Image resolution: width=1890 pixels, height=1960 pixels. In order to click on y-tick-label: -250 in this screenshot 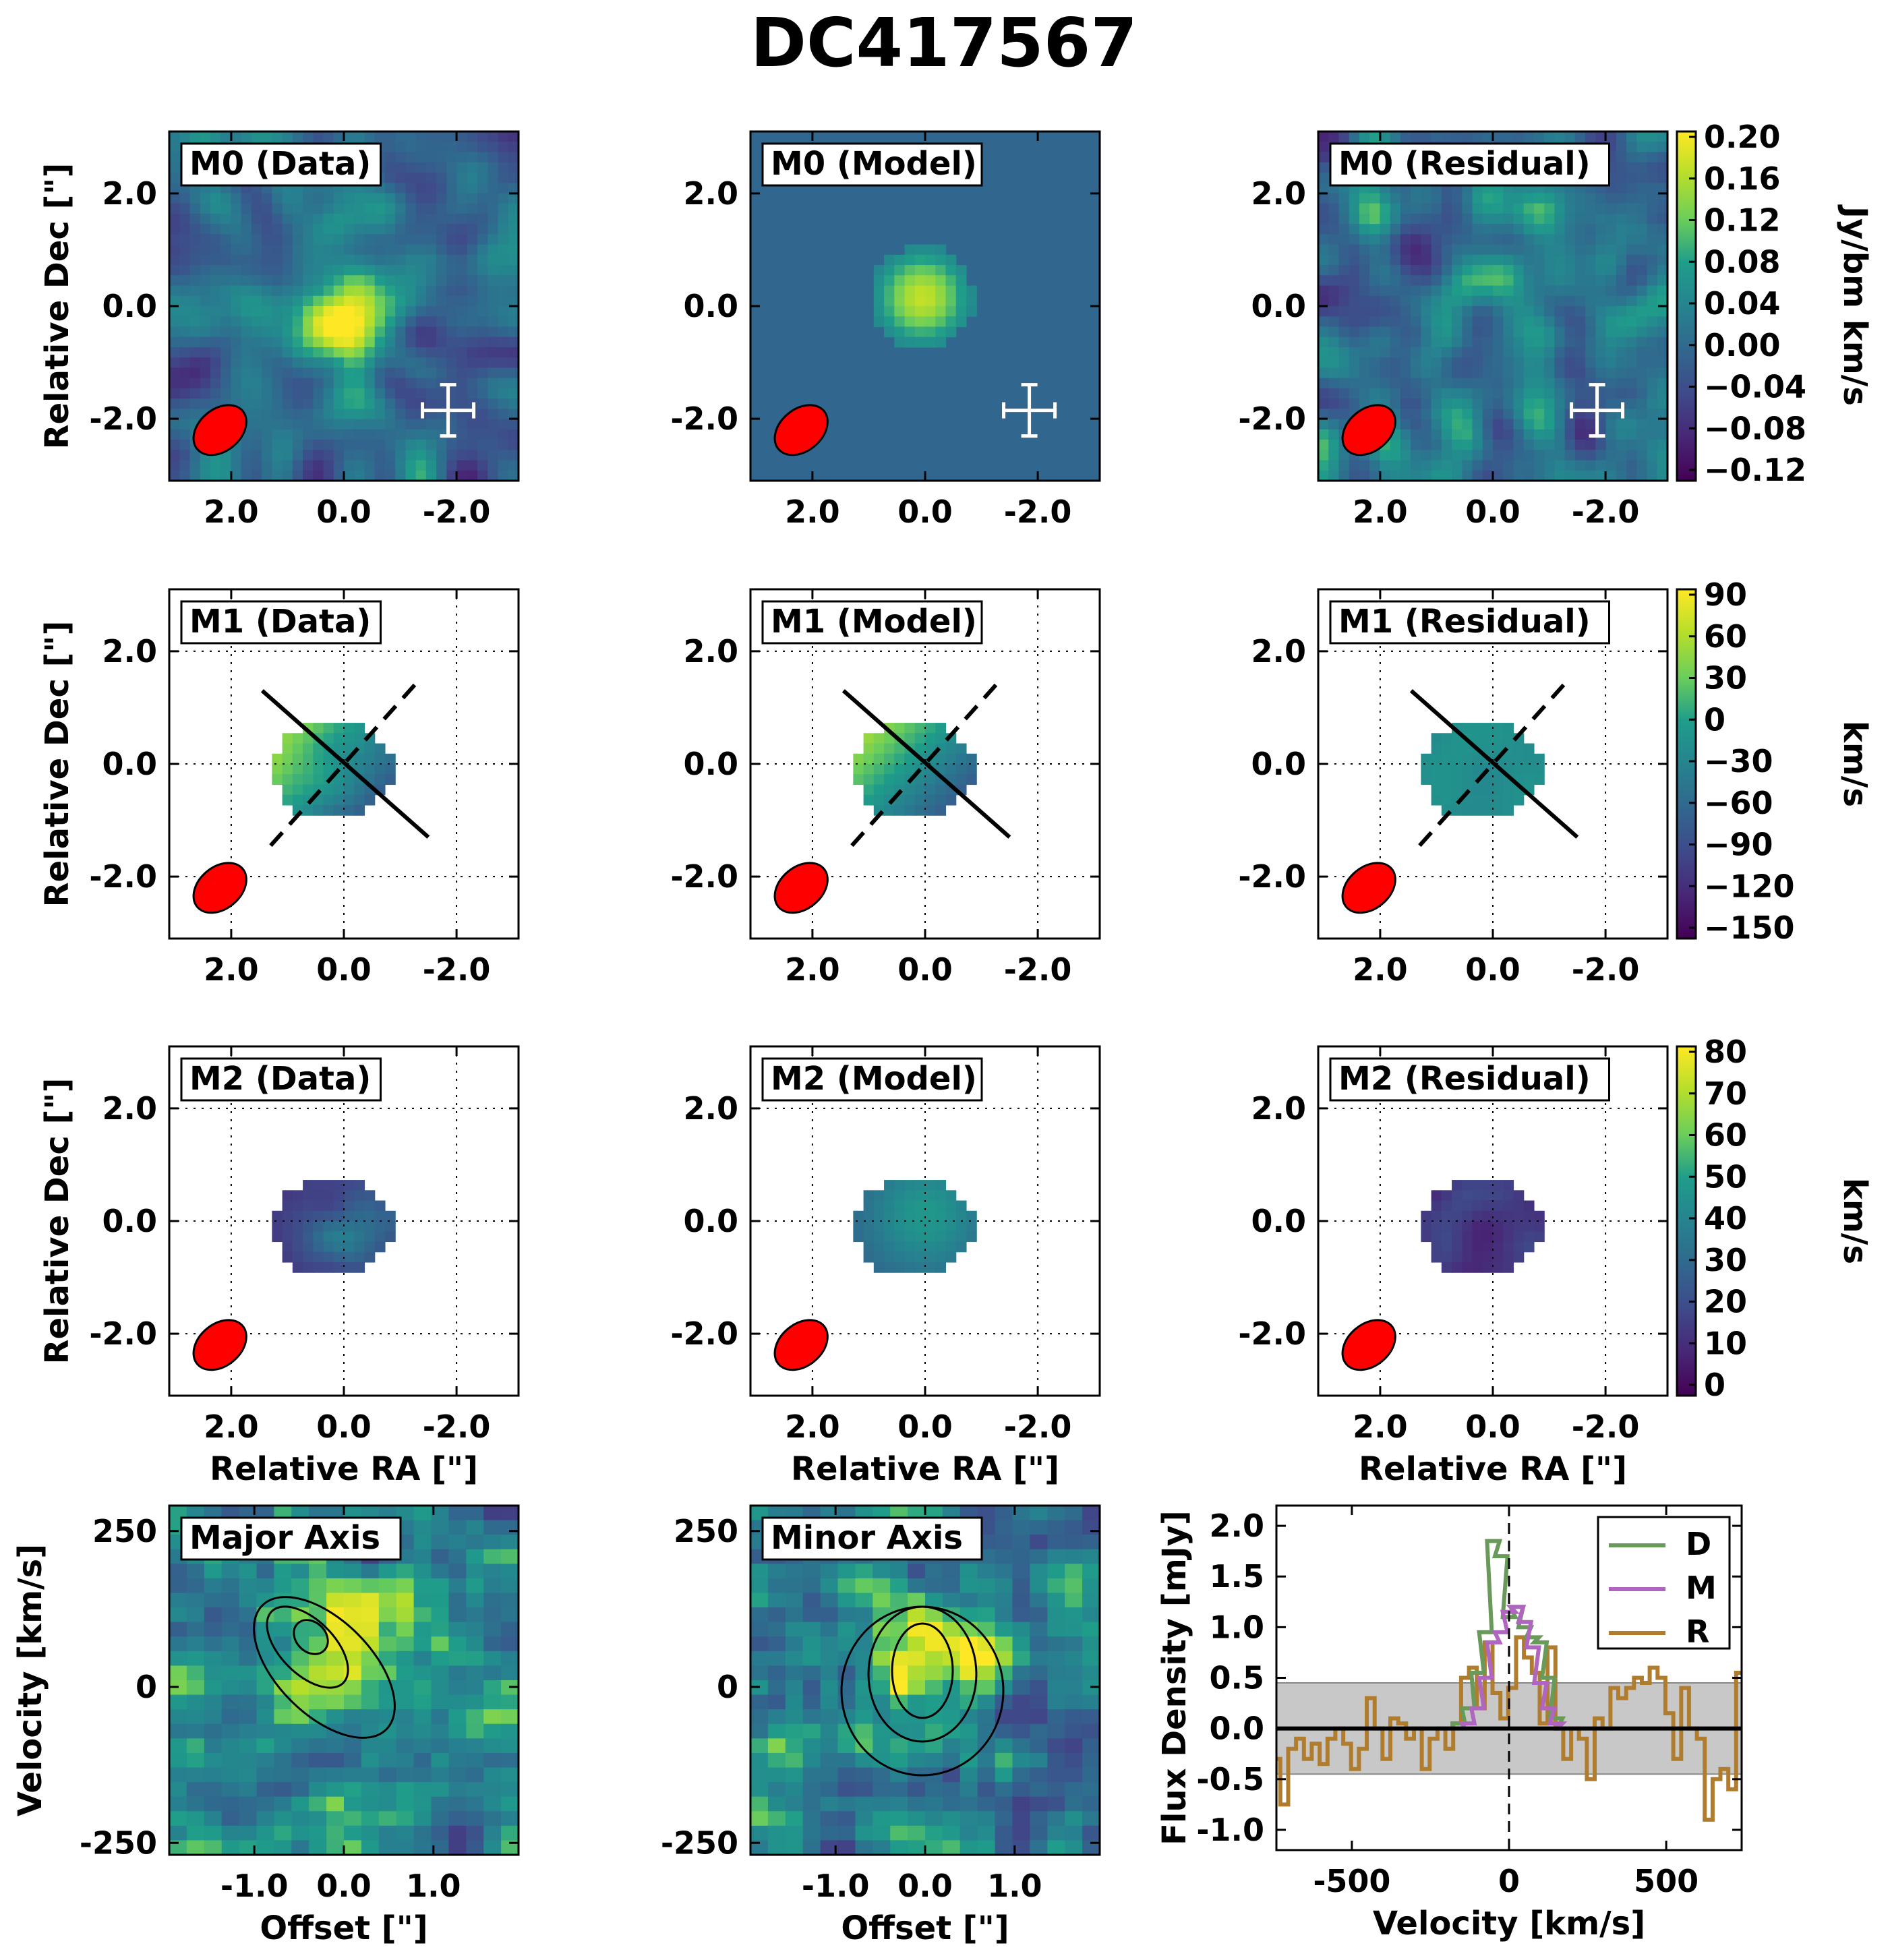, I will do `click(699, 1842)`.